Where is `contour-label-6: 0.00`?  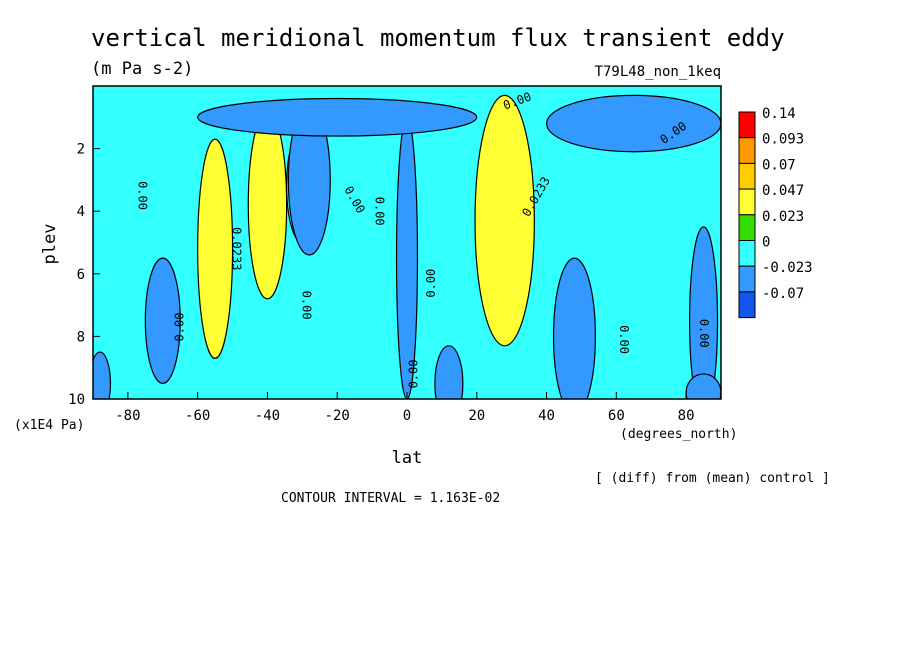
contour-label-6: 0.00 is located at coordinates (431, 283).